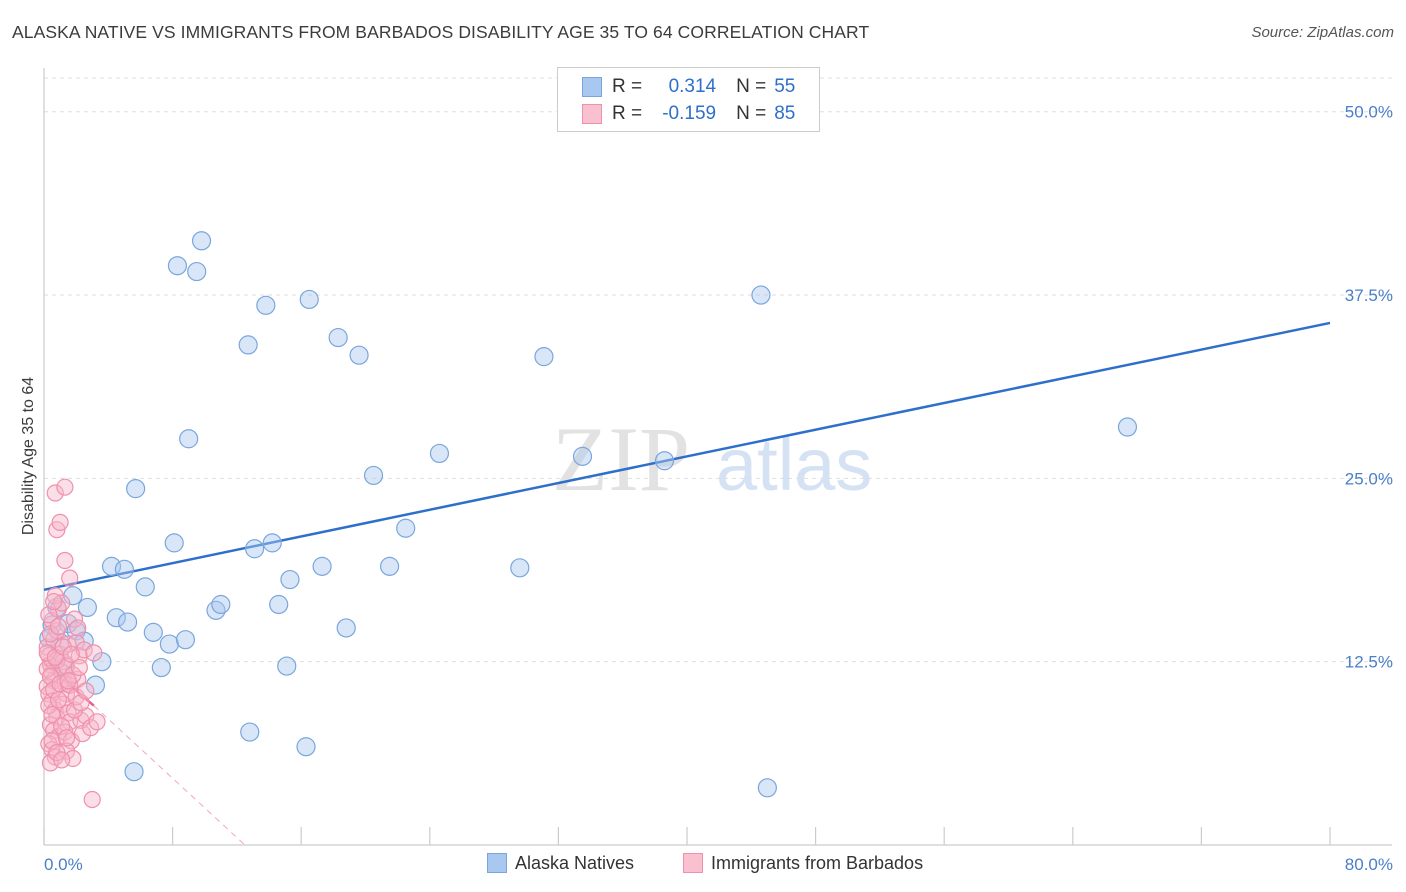 Image resolution: width=1406 pixels, height=892 pixels. I want to click on bottom-legend-swatch-alaska, so click(497, 863).